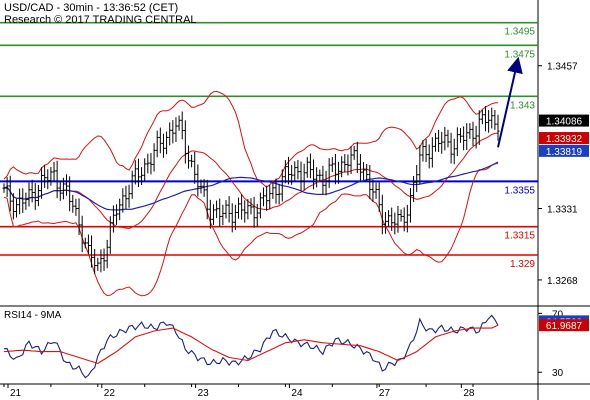 This screenshot has width=590, height=400. I want to click on y-tick-label: 1.3457, so click(562, 67).